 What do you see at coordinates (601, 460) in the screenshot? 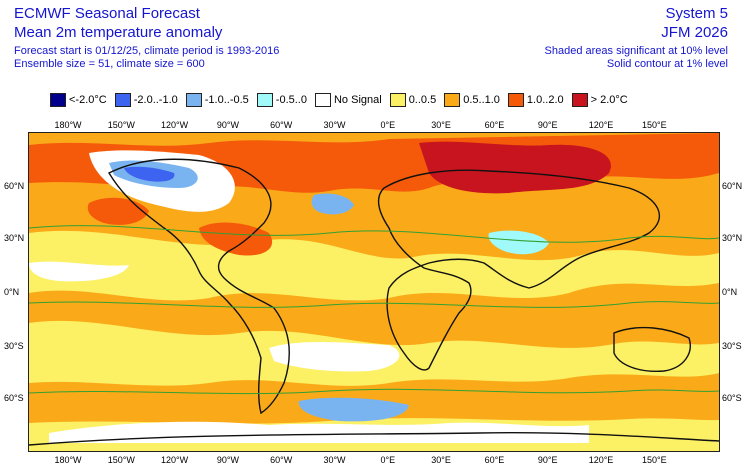
I see `bottom-lon-label: 120°E` at bounding box center [601, 460].